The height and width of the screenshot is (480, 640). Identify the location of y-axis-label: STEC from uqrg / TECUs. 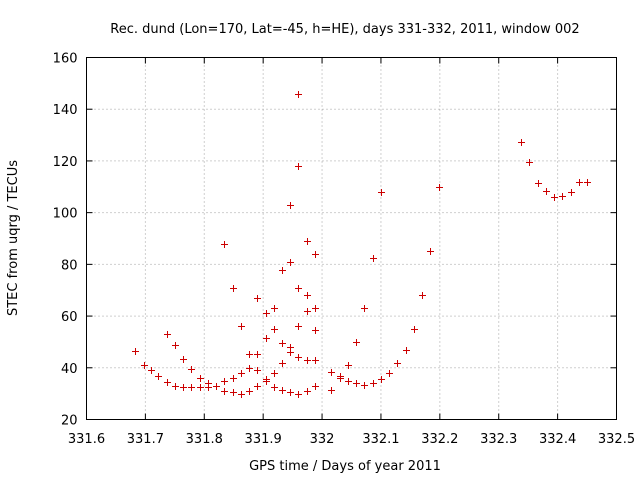
(13, 238).